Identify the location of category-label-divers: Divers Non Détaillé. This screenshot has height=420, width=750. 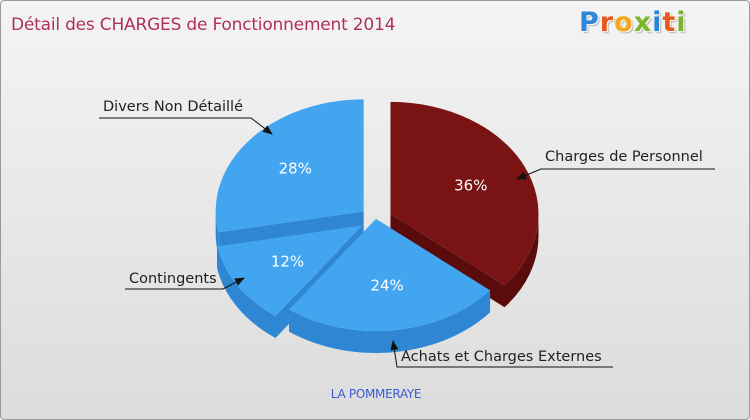
(173, 107).